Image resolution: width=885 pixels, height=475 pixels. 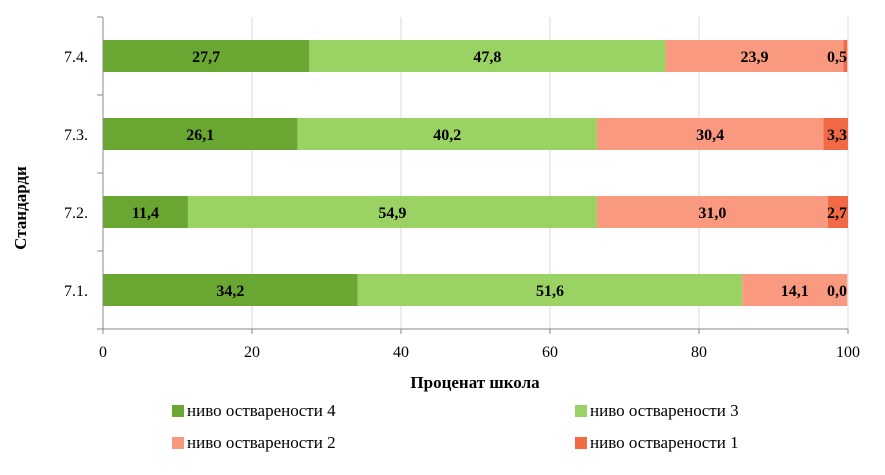 I want to click on data-label: 11,4, so click(x=145, y=213).